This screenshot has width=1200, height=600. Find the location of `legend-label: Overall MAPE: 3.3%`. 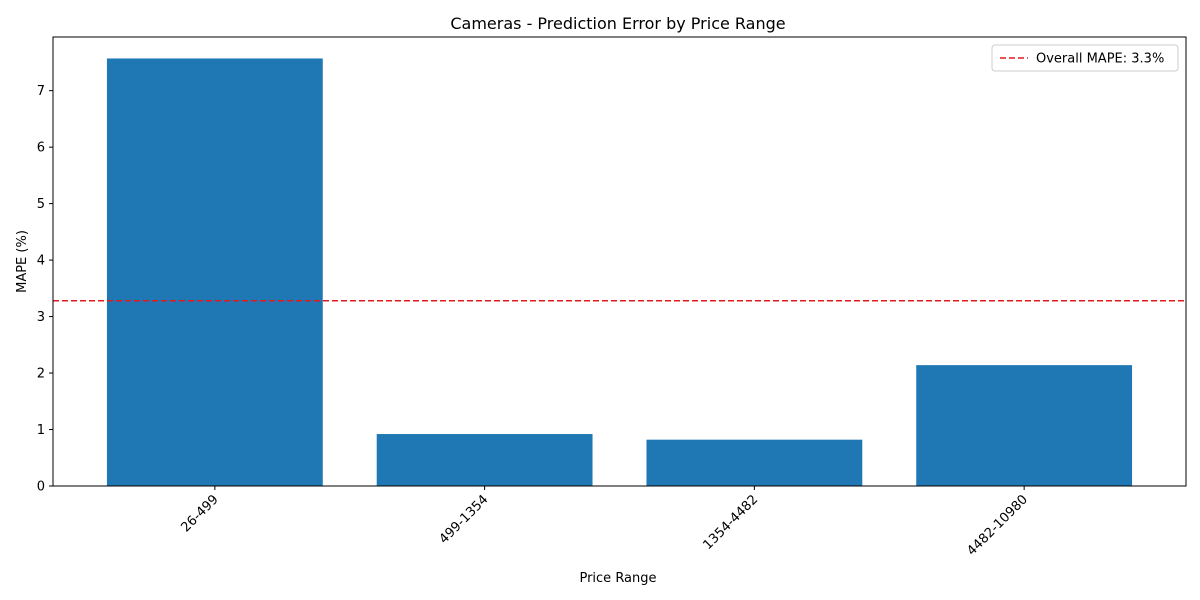

legend-label: Overall MAPE: 3.3% is located at coordinates (1100, 59).